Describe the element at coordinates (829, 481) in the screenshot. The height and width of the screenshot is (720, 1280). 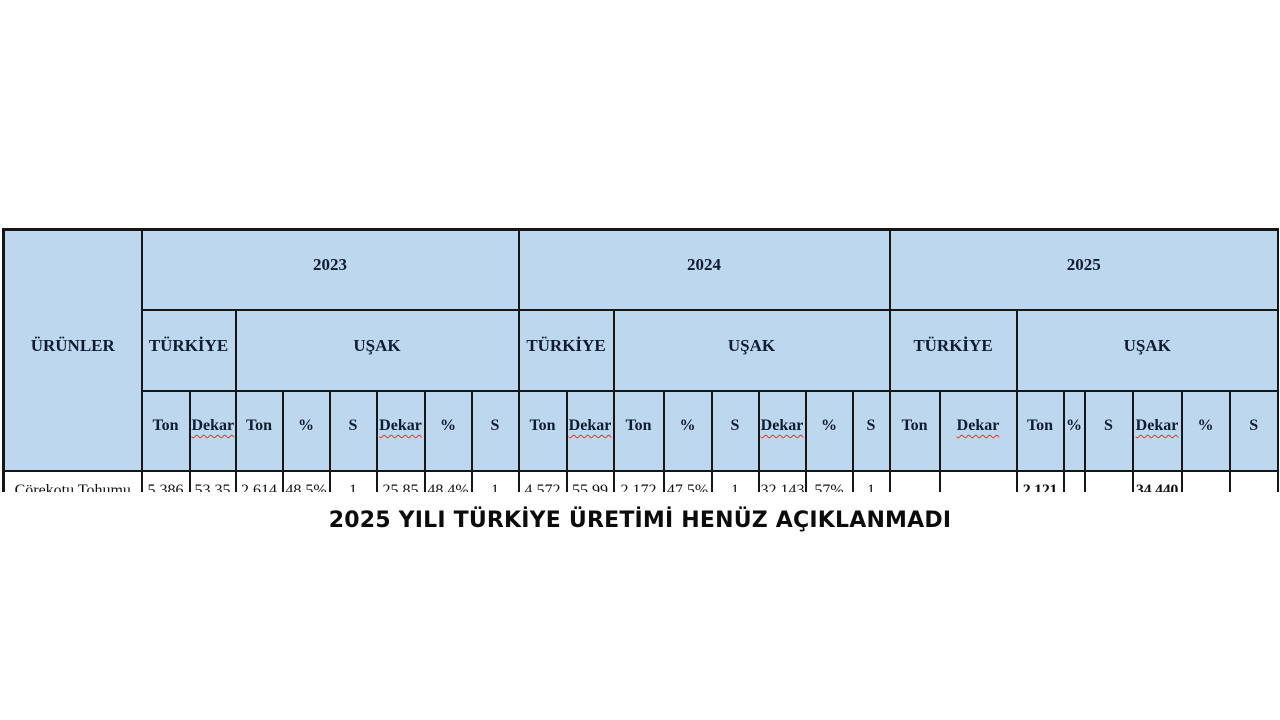
I see `data-cell-2024-usak-dekar-percent: 57%` at that location.